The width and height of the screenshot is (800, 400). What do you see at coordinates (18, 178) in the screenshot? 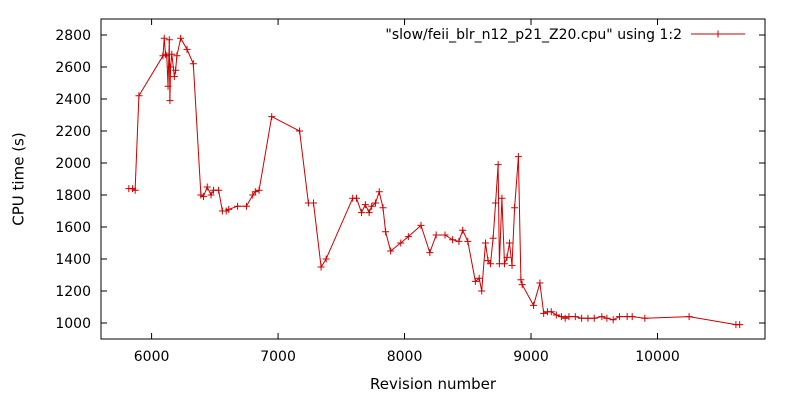
I see `y-axis-label: CPU time (s)` at bounding box center [18, 178].